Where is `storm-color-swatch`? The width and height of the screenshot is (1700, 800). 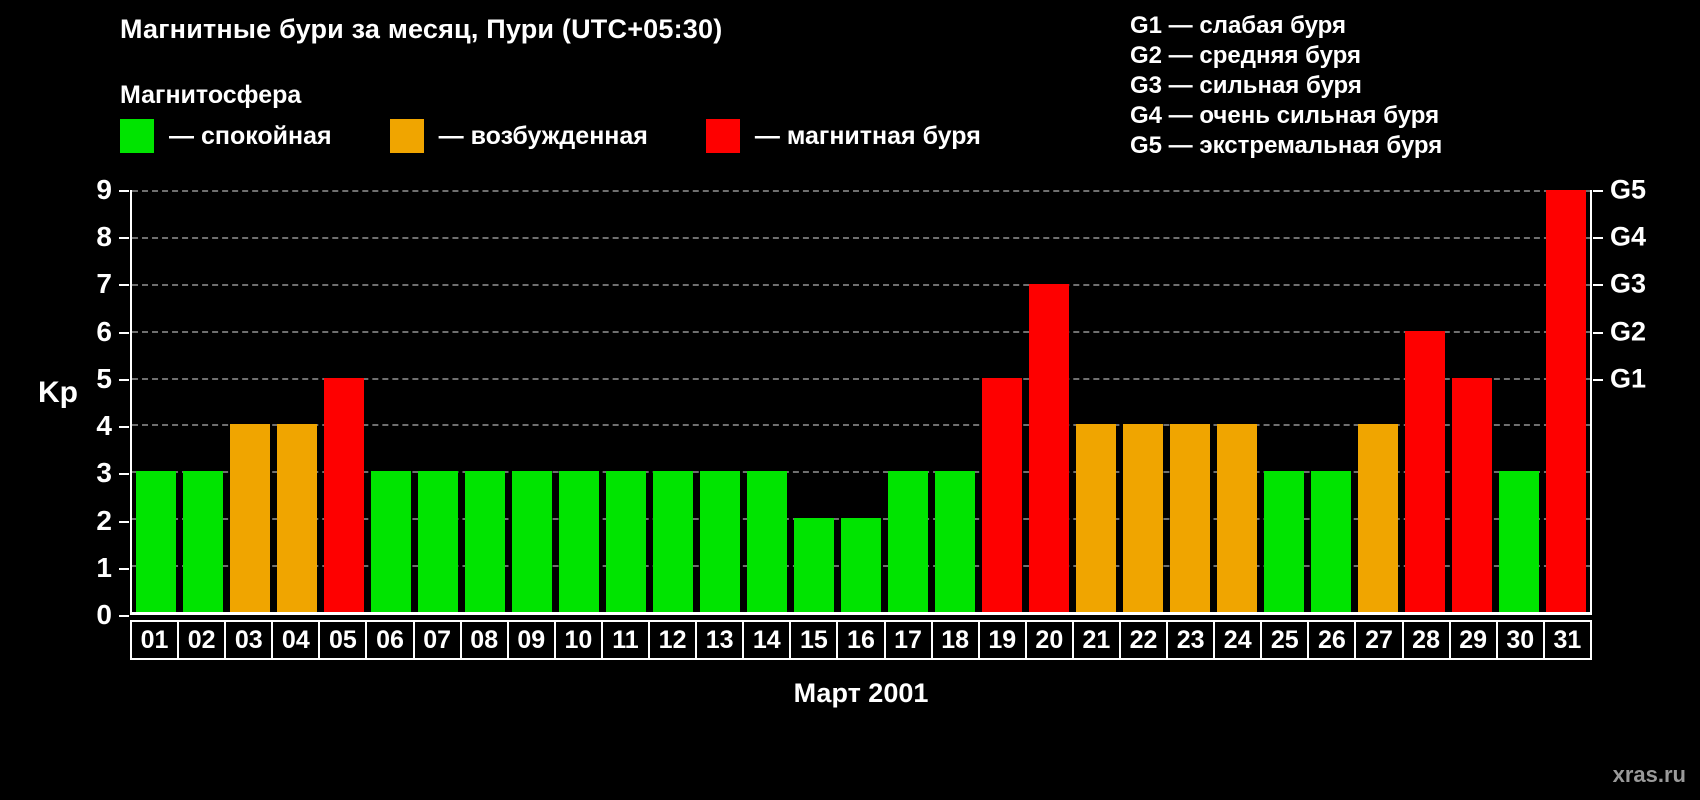
storm-color-swatch is located at coordinates (722, 136).